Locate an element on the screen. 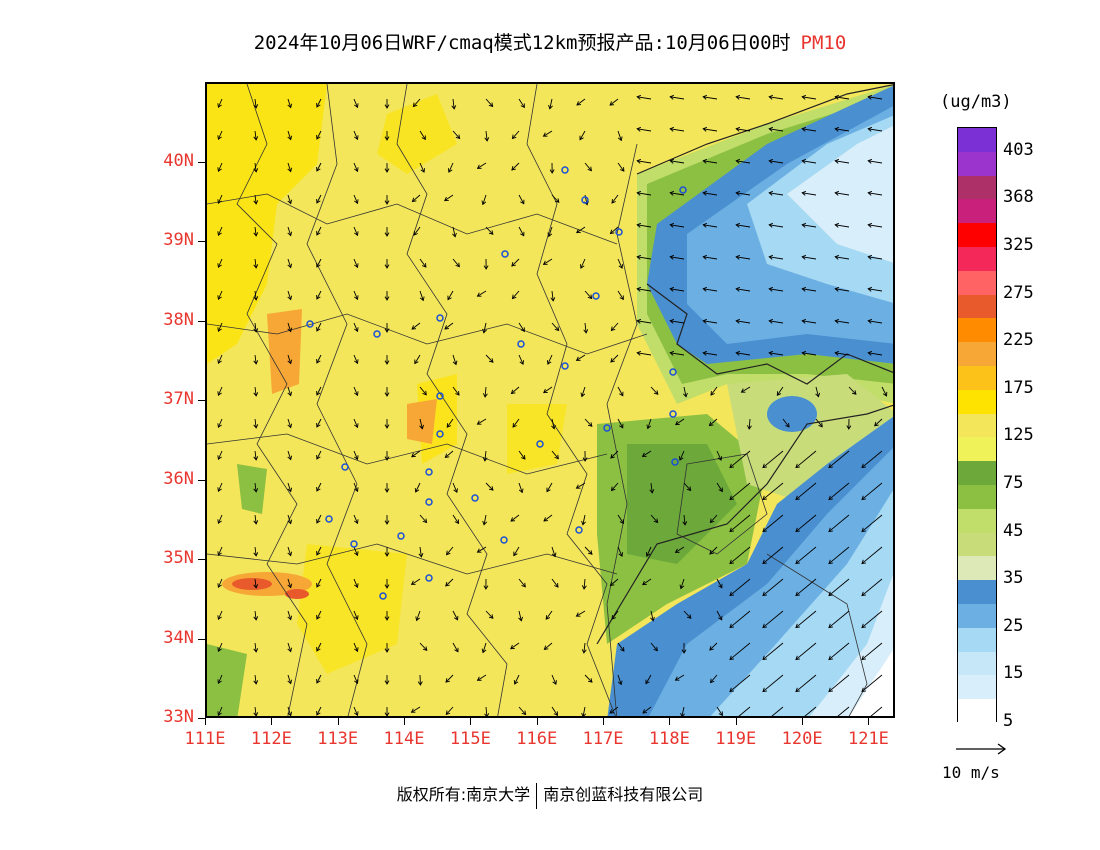 This screenshot has height=850, width=1100. colorbar-label: 125 is located at coordinates (1018, 435).